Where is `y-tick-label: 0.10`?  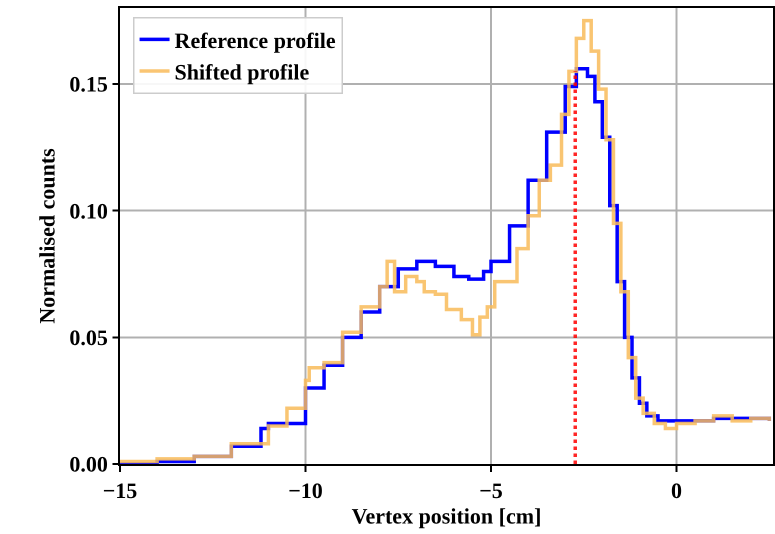
y-tick-label: 0.10 is located at coordinates (88, 211).